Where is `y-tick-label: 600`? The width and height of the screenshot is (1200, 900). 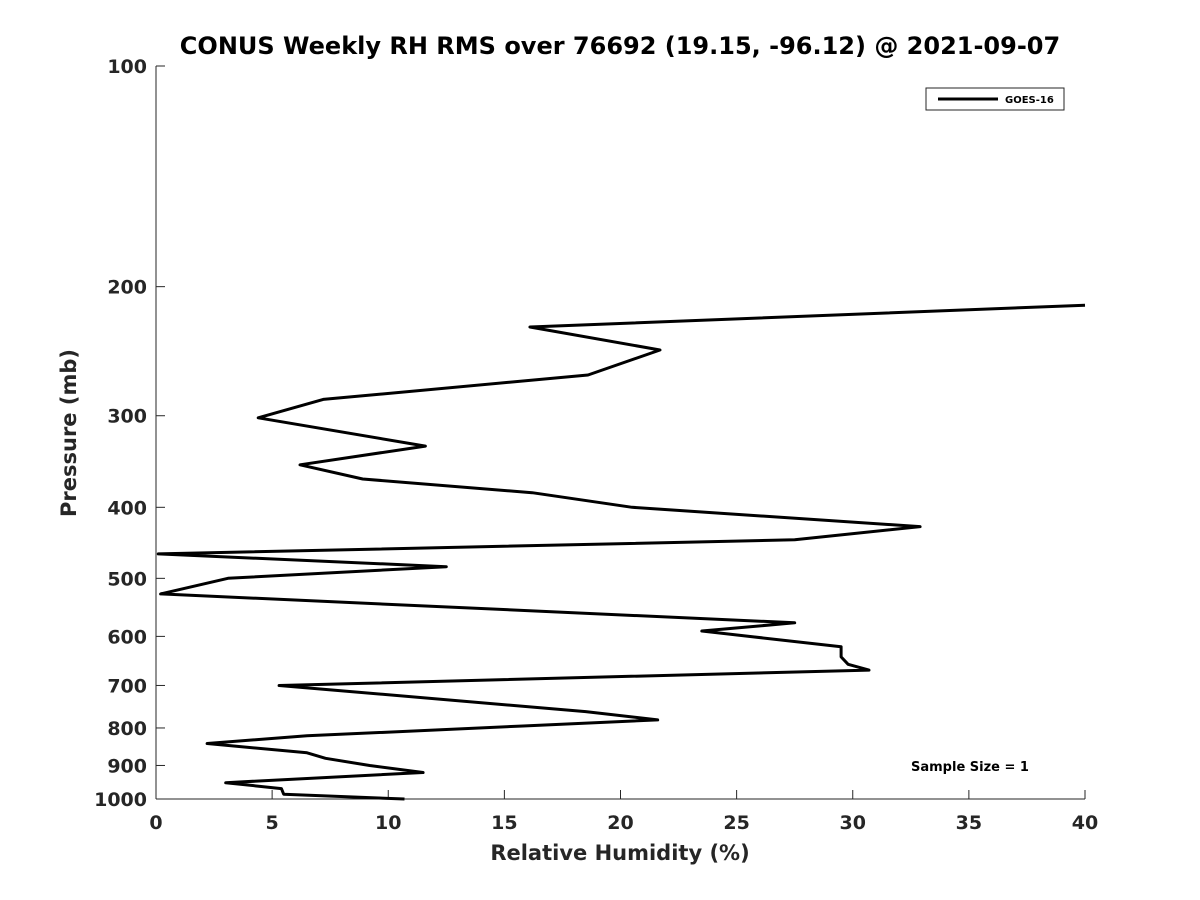
y-tick-label: 600 is located at coordinates (127, 637).